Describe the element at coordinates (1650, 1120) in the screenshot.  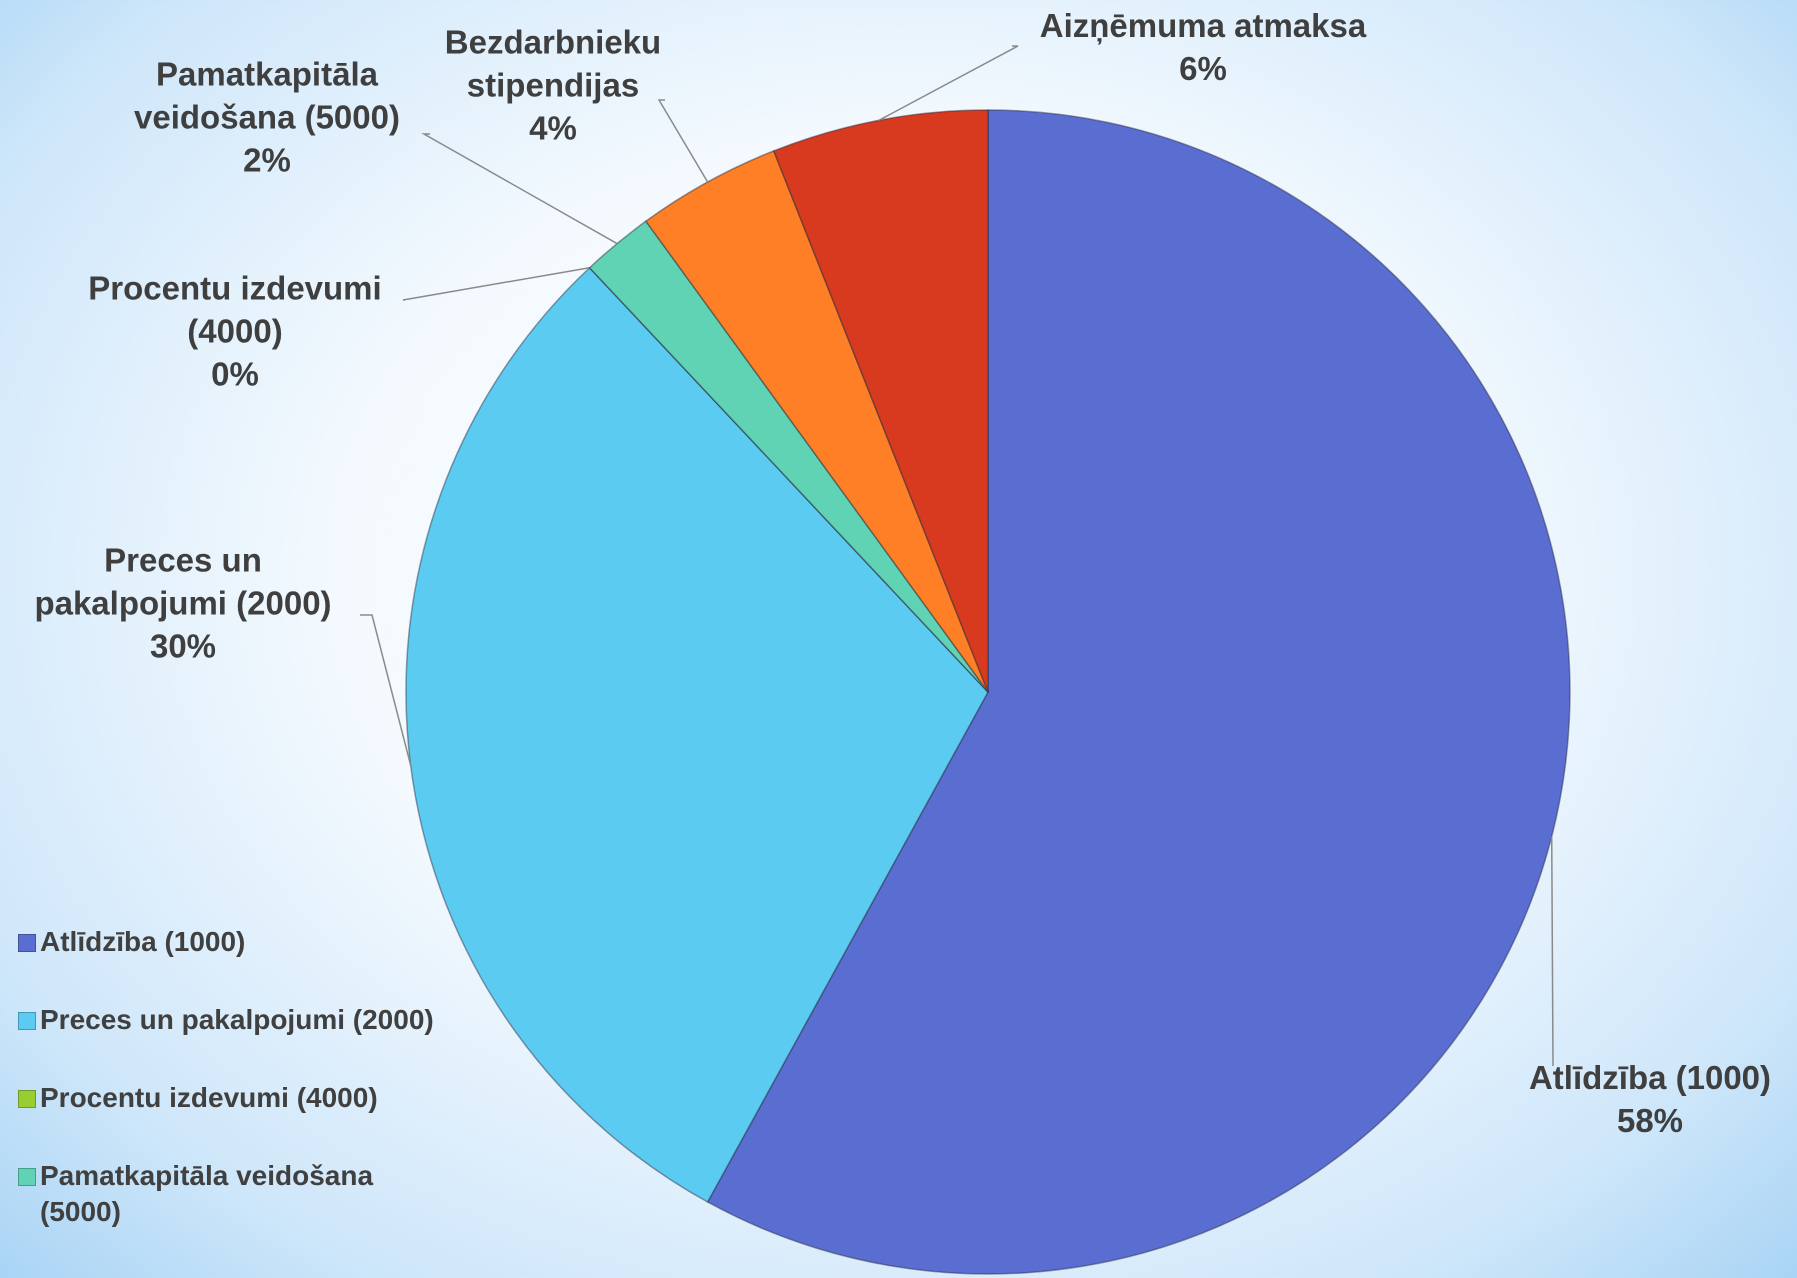
I see `data-label-value: 58%` at that location.